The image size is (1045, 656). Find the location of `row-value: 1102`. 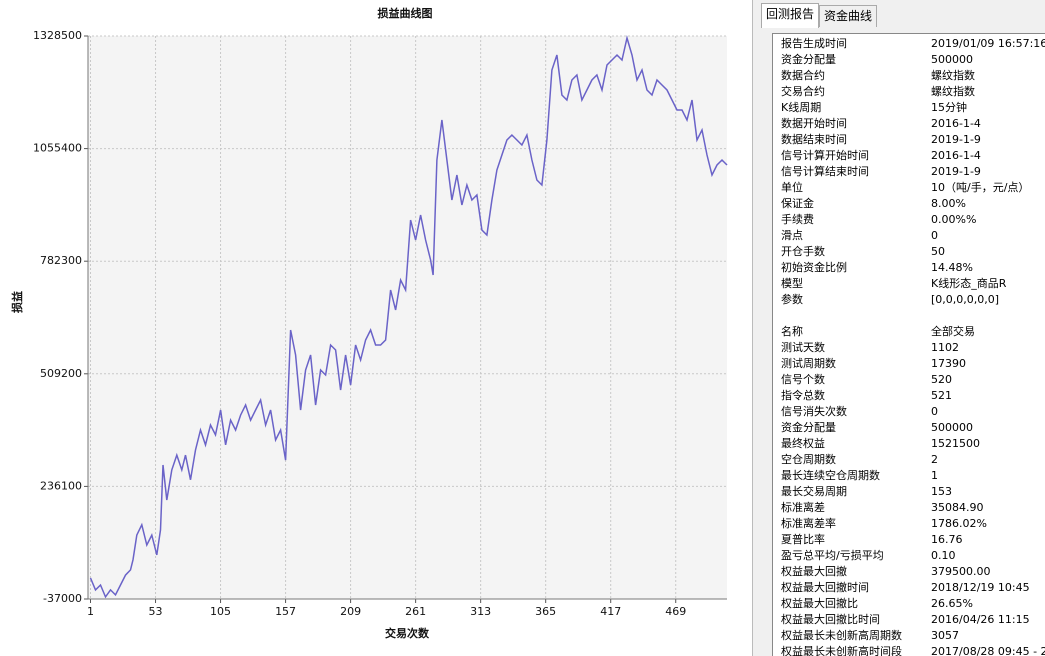

row-value: 1102 is located at coordinates (945, 347).